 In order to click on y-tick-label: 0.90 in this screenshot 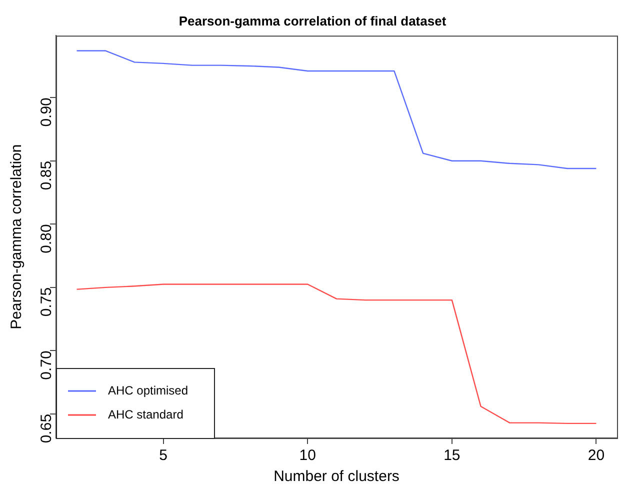, I will do `click(47, 112)`.